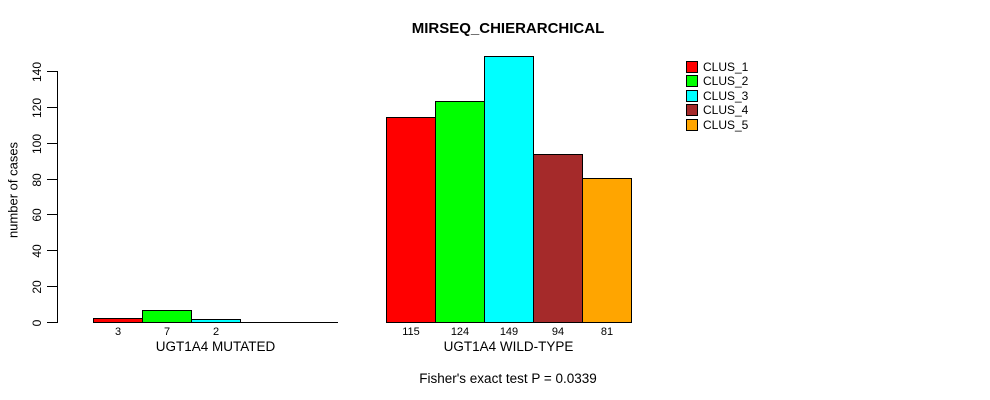  Describe the element at coordinates (167, 332) in the screenshot. I see `bar-value-label: 7` at that location.